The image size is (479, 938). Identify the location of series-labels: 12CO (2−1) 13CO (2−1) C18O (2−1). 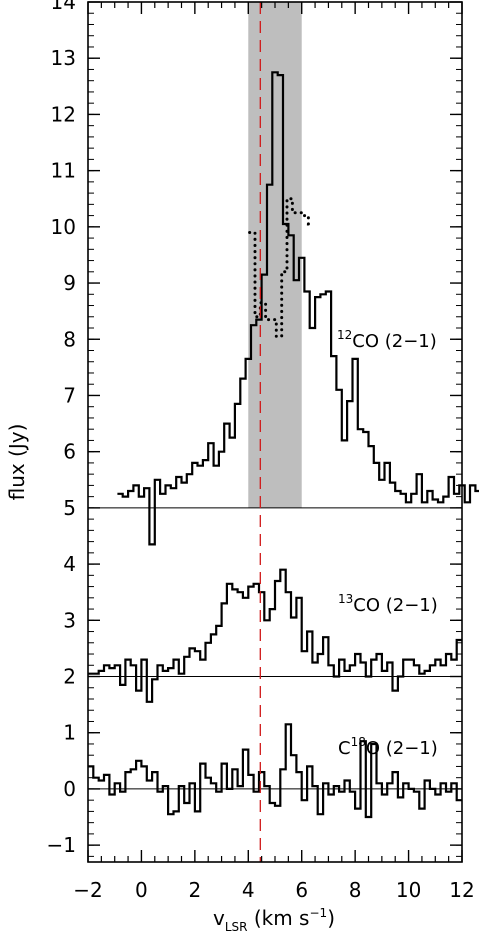
(387, 543).